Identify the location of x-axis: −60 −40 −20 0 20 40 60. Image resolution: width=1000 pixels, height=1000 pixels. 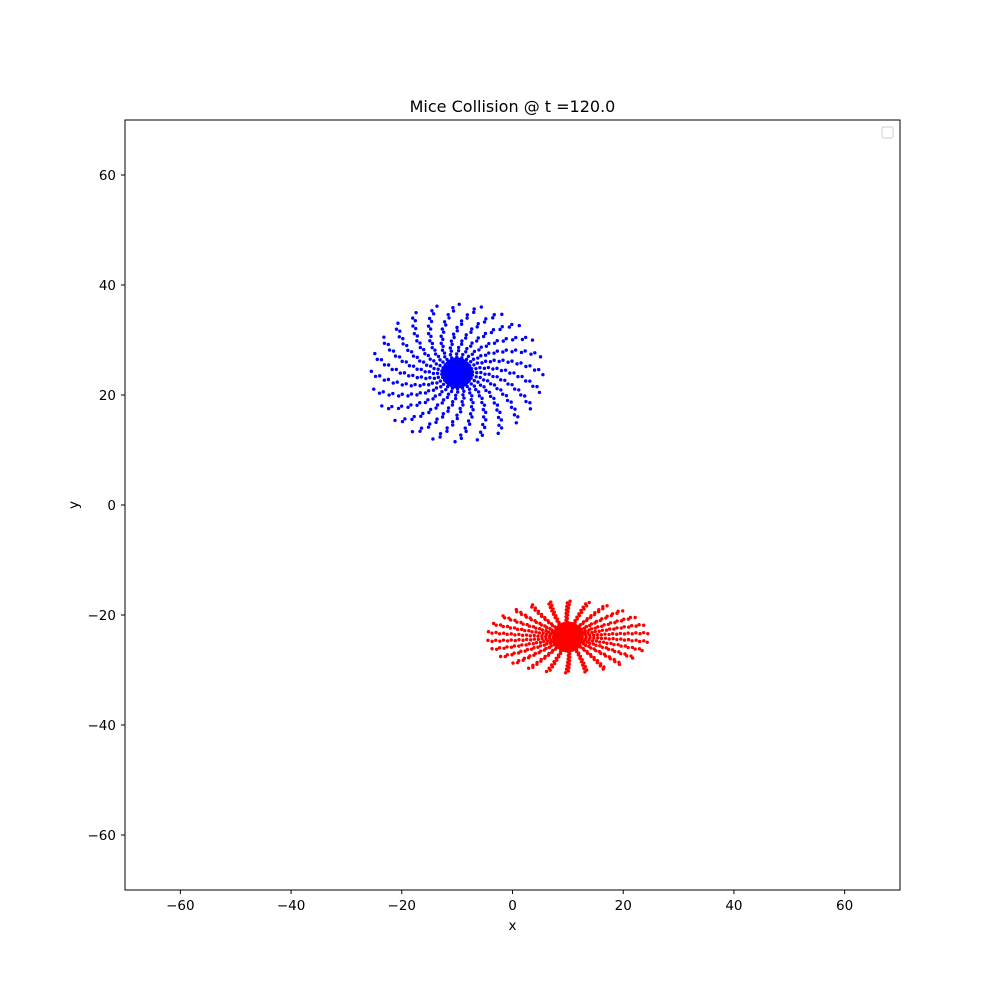
(509, 902).